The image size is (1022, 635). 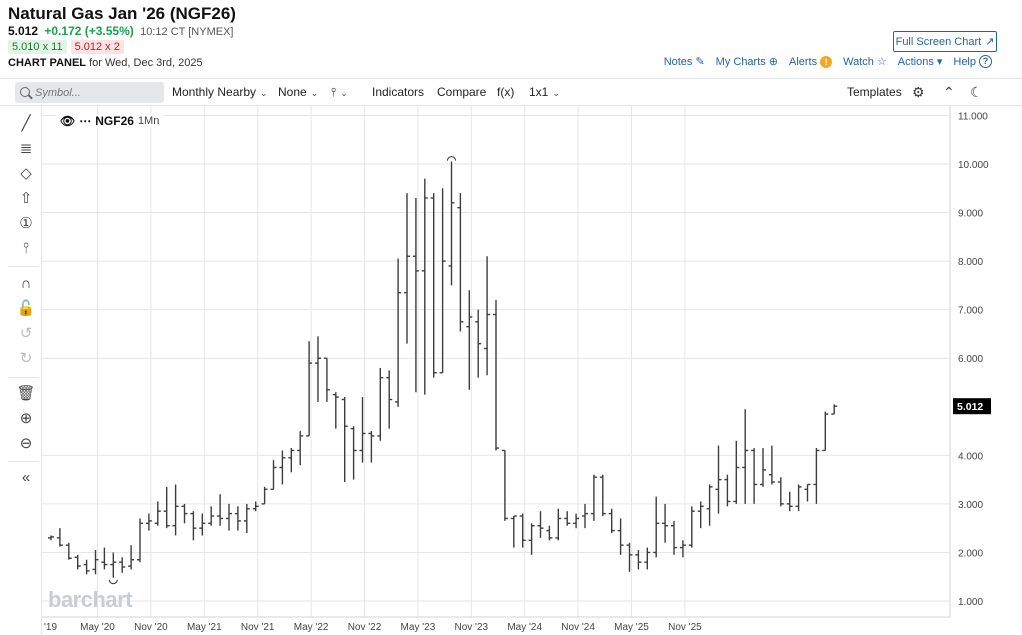 I want to click on fib-tool-icon: ≣, so click(x=26, y=148).